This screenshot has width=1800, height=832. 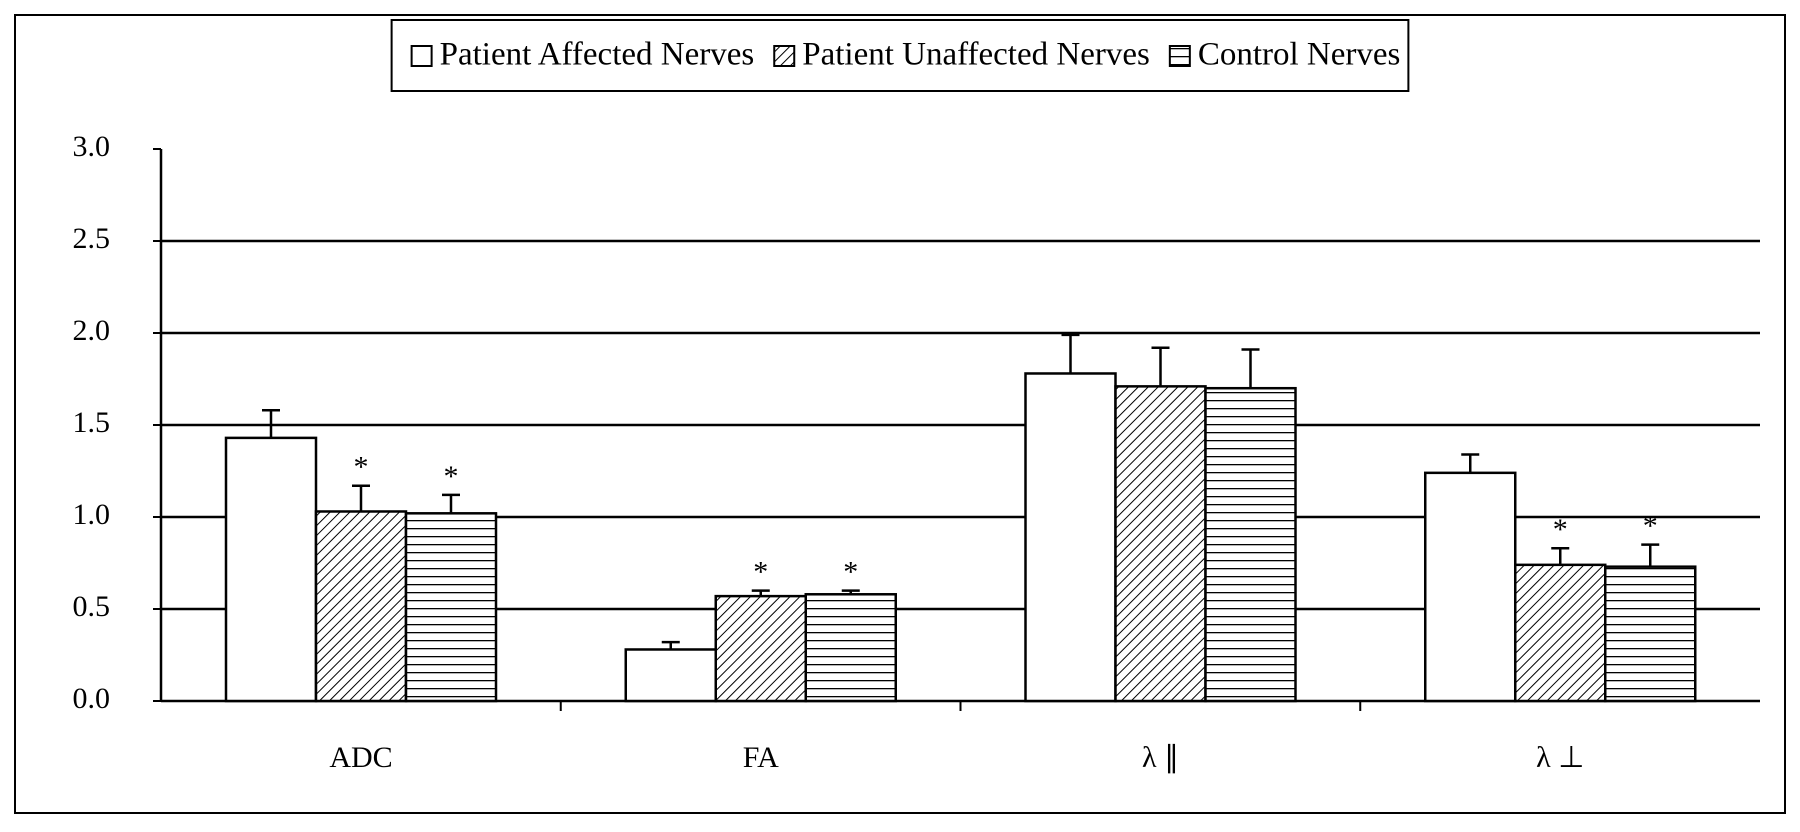 I want to click on x-tick-label: FA, so click(x=761, y=757).